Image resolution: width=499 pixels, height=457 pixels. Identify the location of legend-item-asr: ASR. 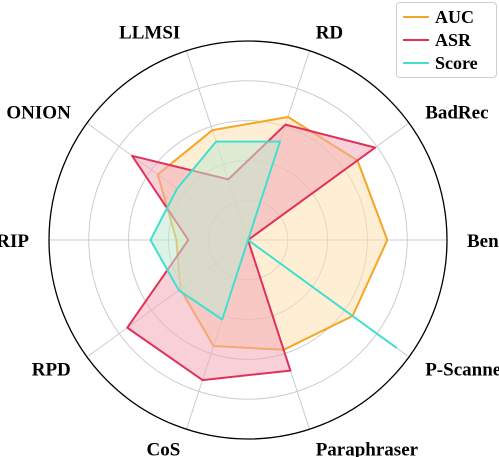
(437, 40).